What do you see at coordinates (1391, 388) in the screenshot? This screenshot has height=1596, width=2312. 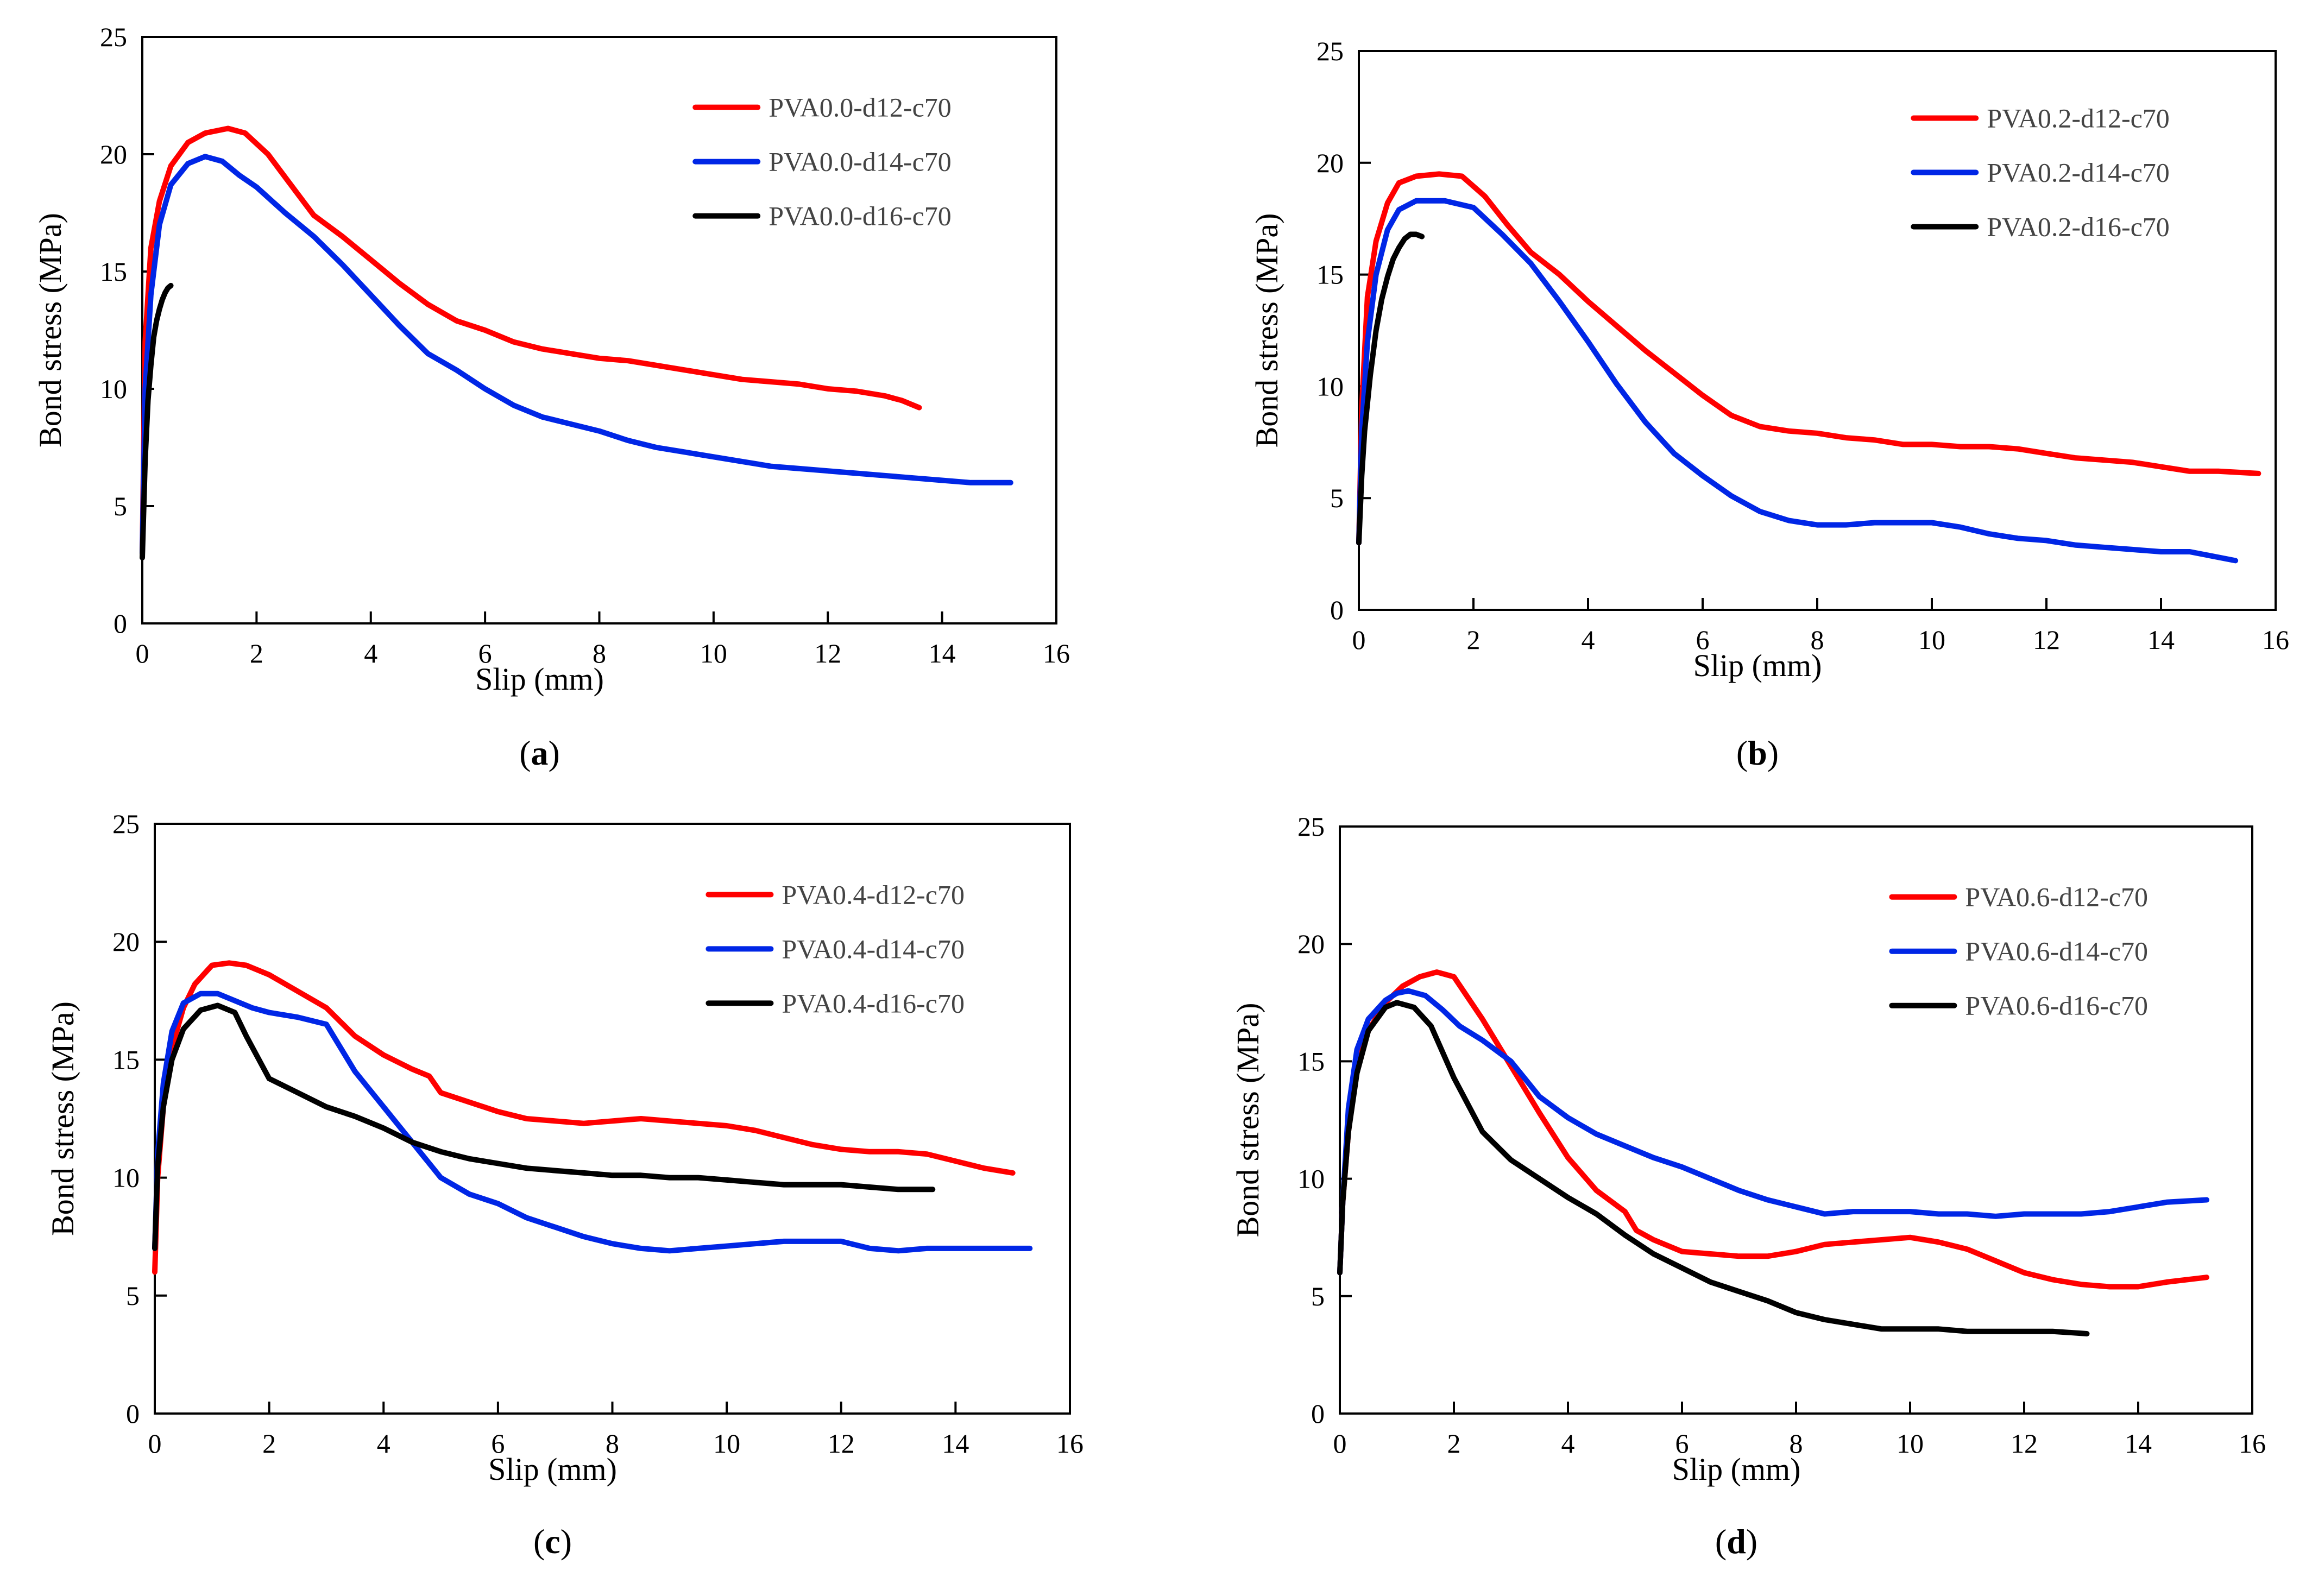 I see `series-line-PVA0.2-d16-c70` at bounding box center [1391, 388].